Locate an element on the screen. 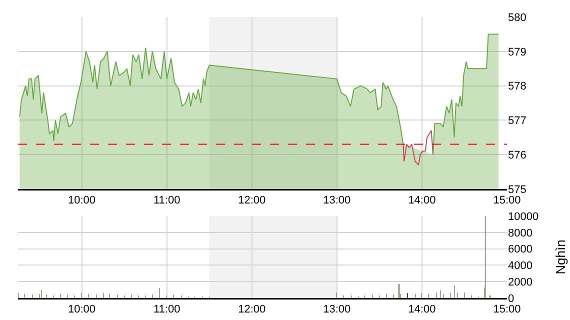 This screenshot has height=320, width=570. y-tick-label: 6000 is located at coordinates (520, 250).